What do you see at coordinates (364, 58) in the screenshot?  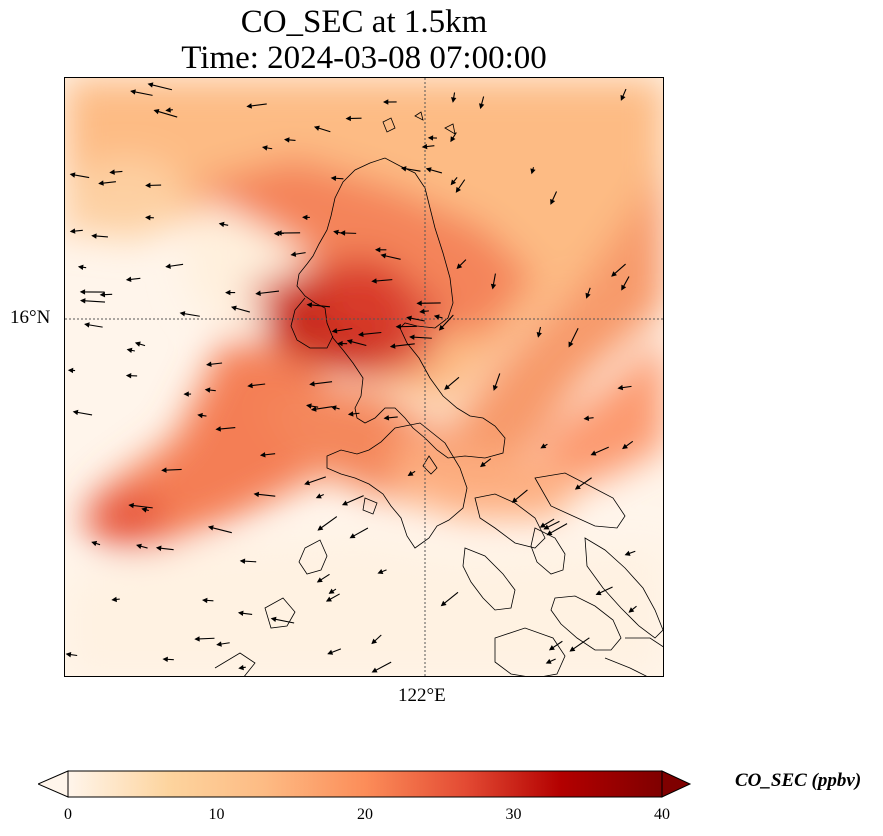 I see `map-title-line2: Time: 2024-03-08 07:00:00` at bounding box center [364, 58].